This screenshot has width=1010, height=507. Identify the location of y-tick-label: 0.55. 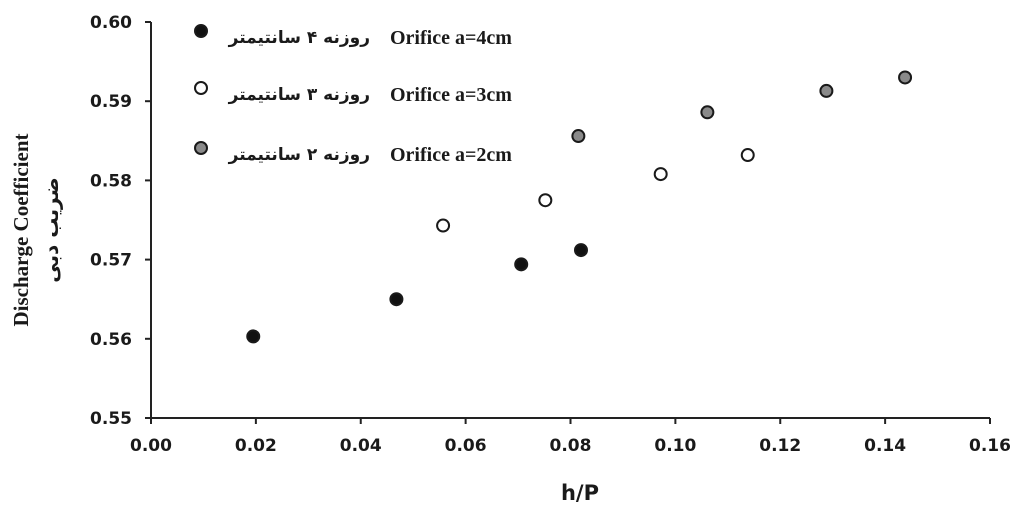
(111, 419).